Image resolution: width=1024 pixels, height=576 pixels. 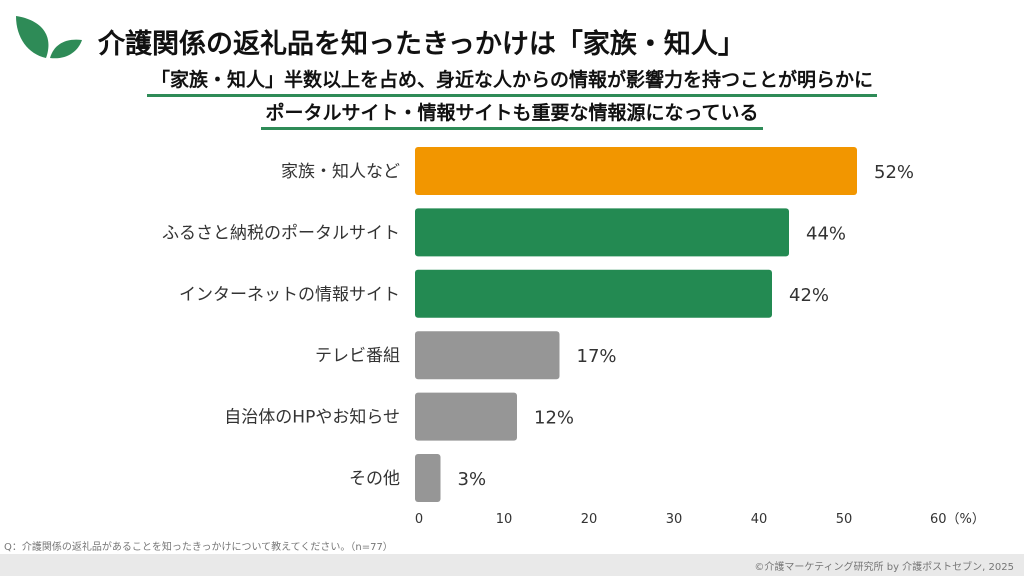 What do you see at coordinates (419, 519) in the screenshot?
I see `x-tick-label: 0` at bounding box center [419, 519].